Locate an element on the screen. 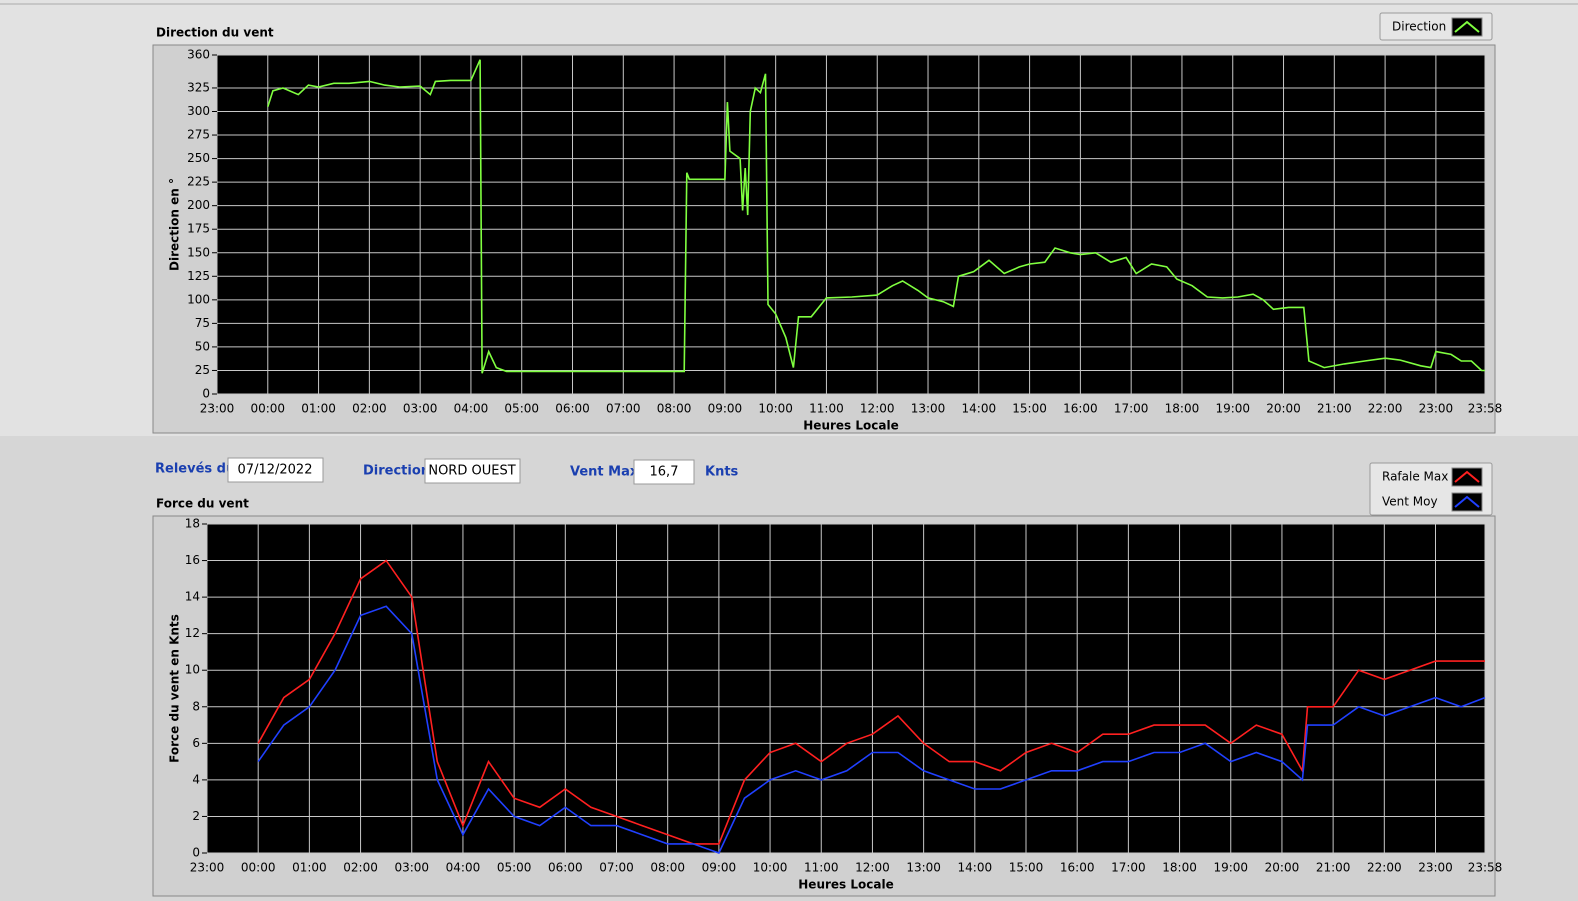 The height and width of the screenshot is (901, 1578). y-tick-label: 16 is located at coordinates (192, 560).